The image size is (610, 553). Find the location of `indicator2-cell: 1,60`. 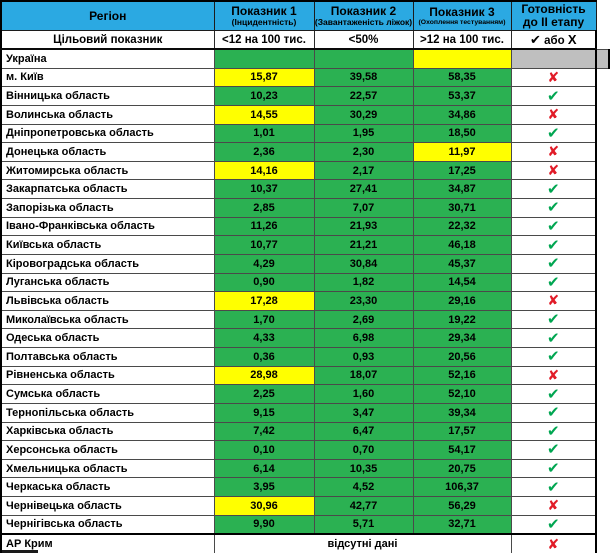

indicator2-cell: 1,60 is located at coordinates (363, 394).